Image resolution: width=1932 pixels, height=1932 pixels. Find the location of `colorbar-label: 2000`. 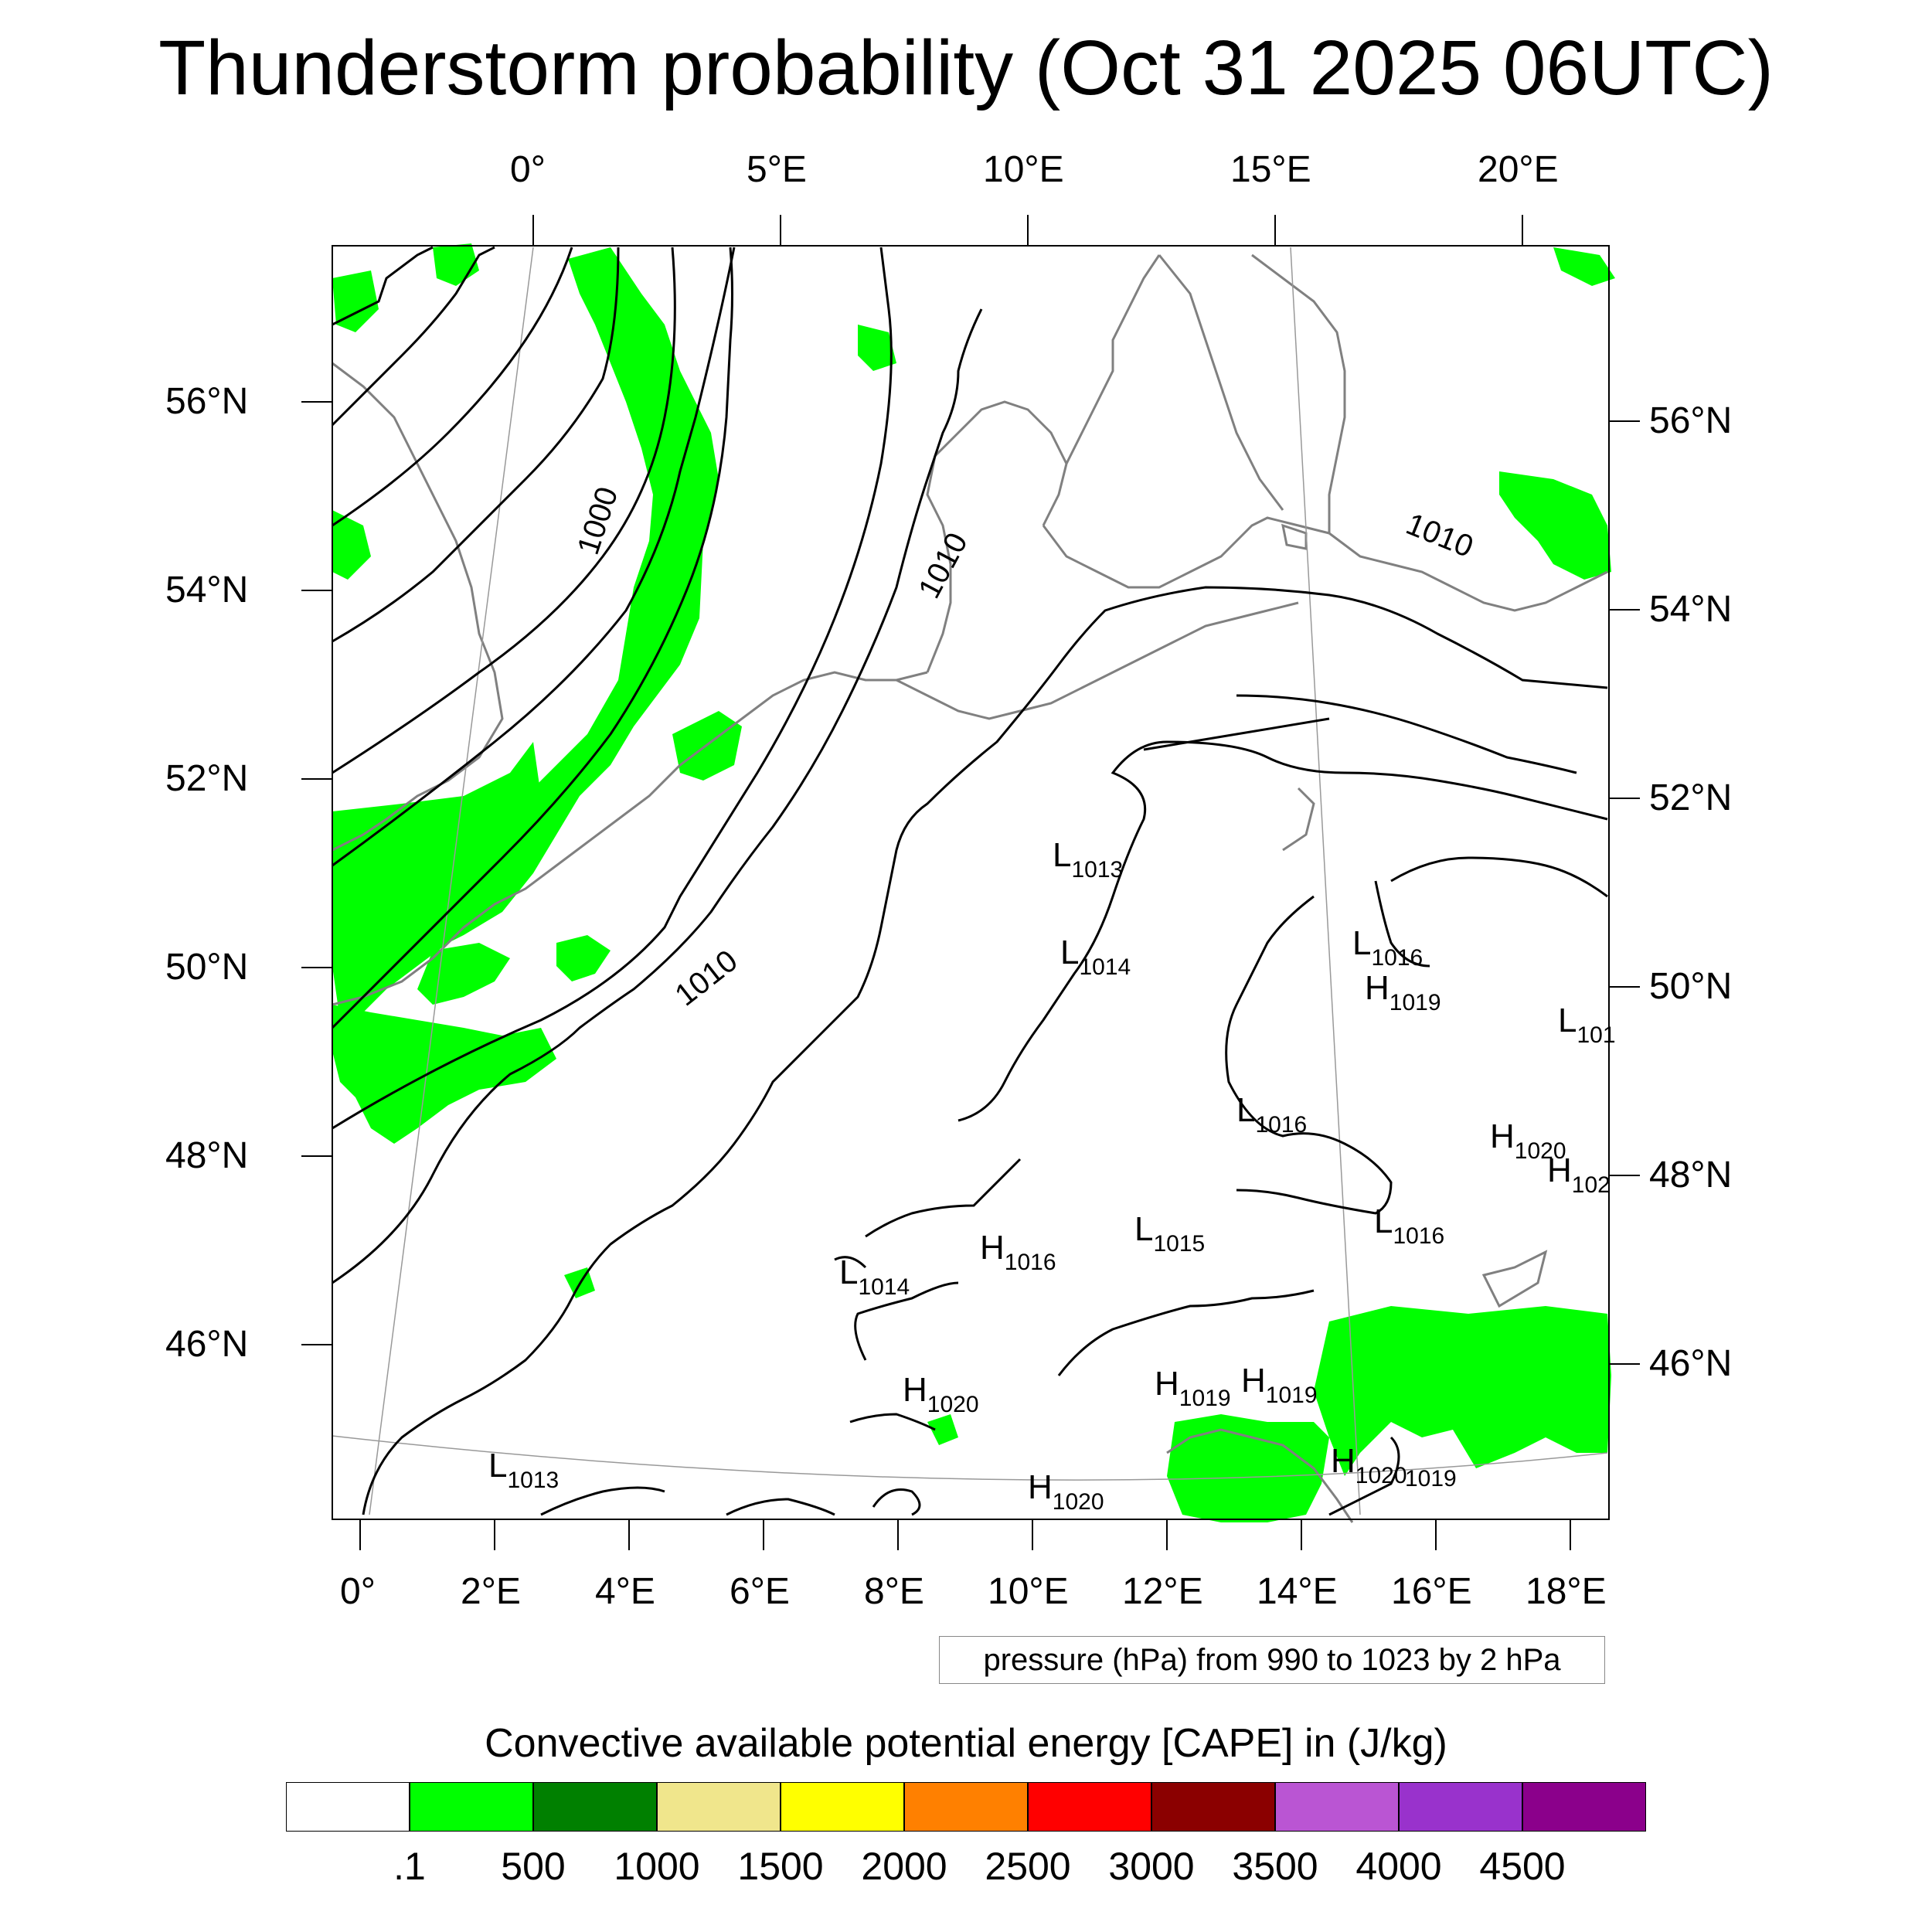

colorbar-label: 2000 is located at coordinates (904, 1867).